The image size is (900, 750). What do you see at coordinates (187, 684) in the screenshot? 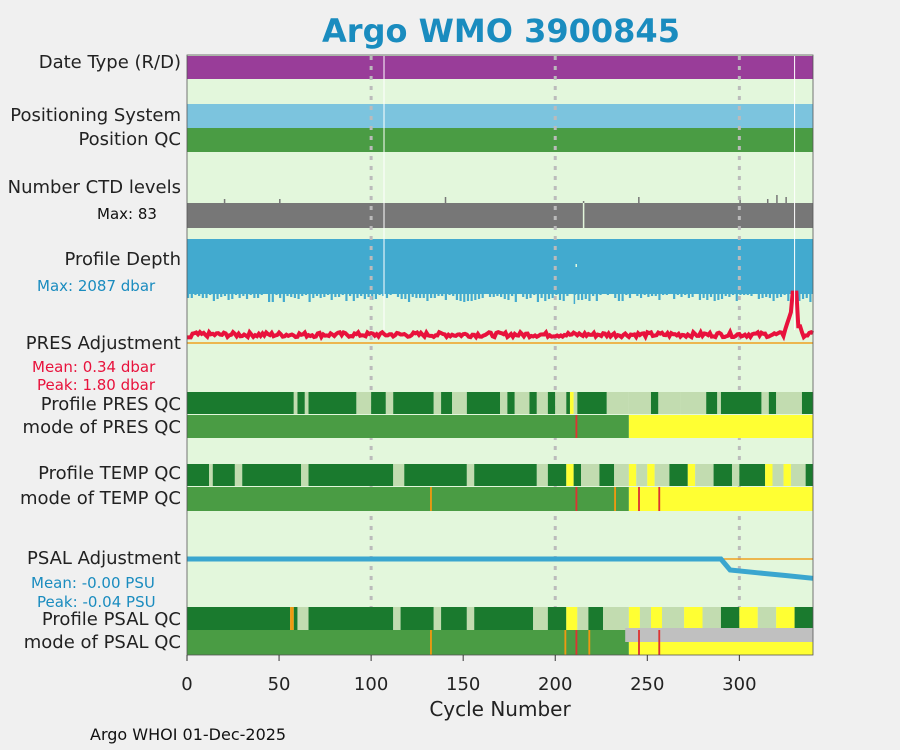
I see `x-tick-label: 0` at bounding box center [187, 684].